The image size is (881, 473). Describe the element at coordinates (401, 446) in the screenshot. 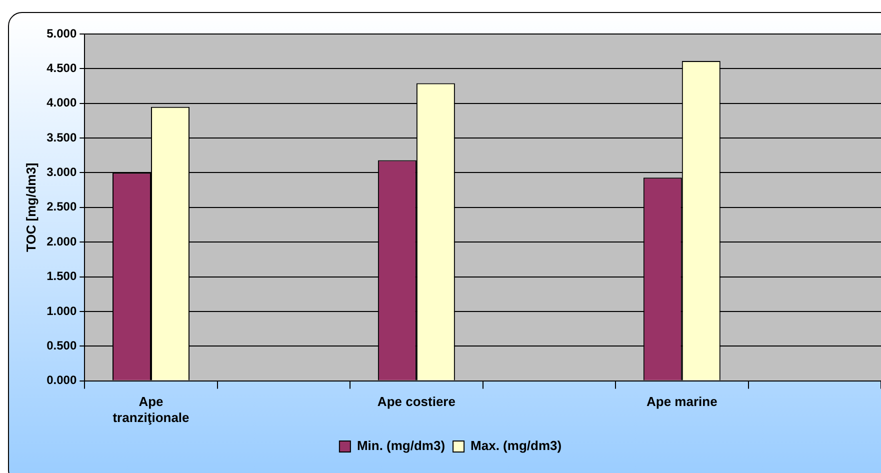

I see `legend-label: Min. (mg/dm3)` at that location.